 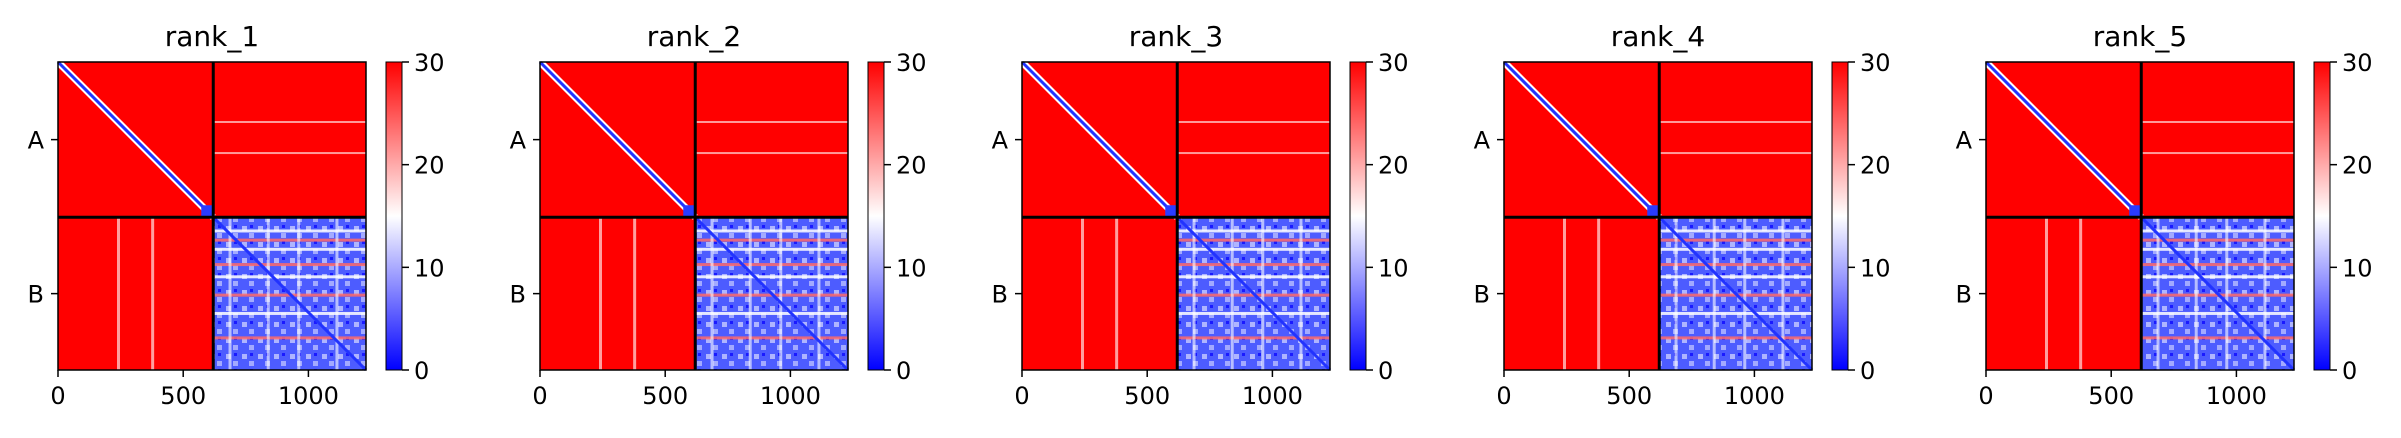 What do you see at coordinates (694, 36) in the screenshot?
I see `panel-title: rank_2` at bounding box center [694, 36].